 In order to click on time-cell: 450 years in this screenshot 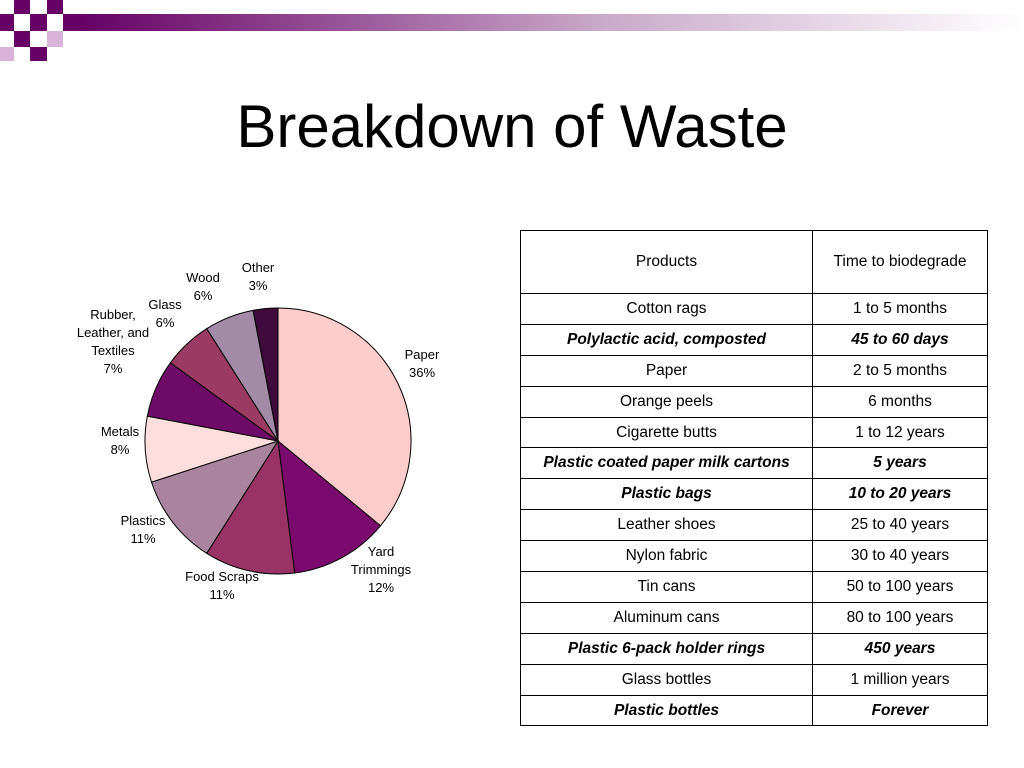, I will do `click(900, 648)`.